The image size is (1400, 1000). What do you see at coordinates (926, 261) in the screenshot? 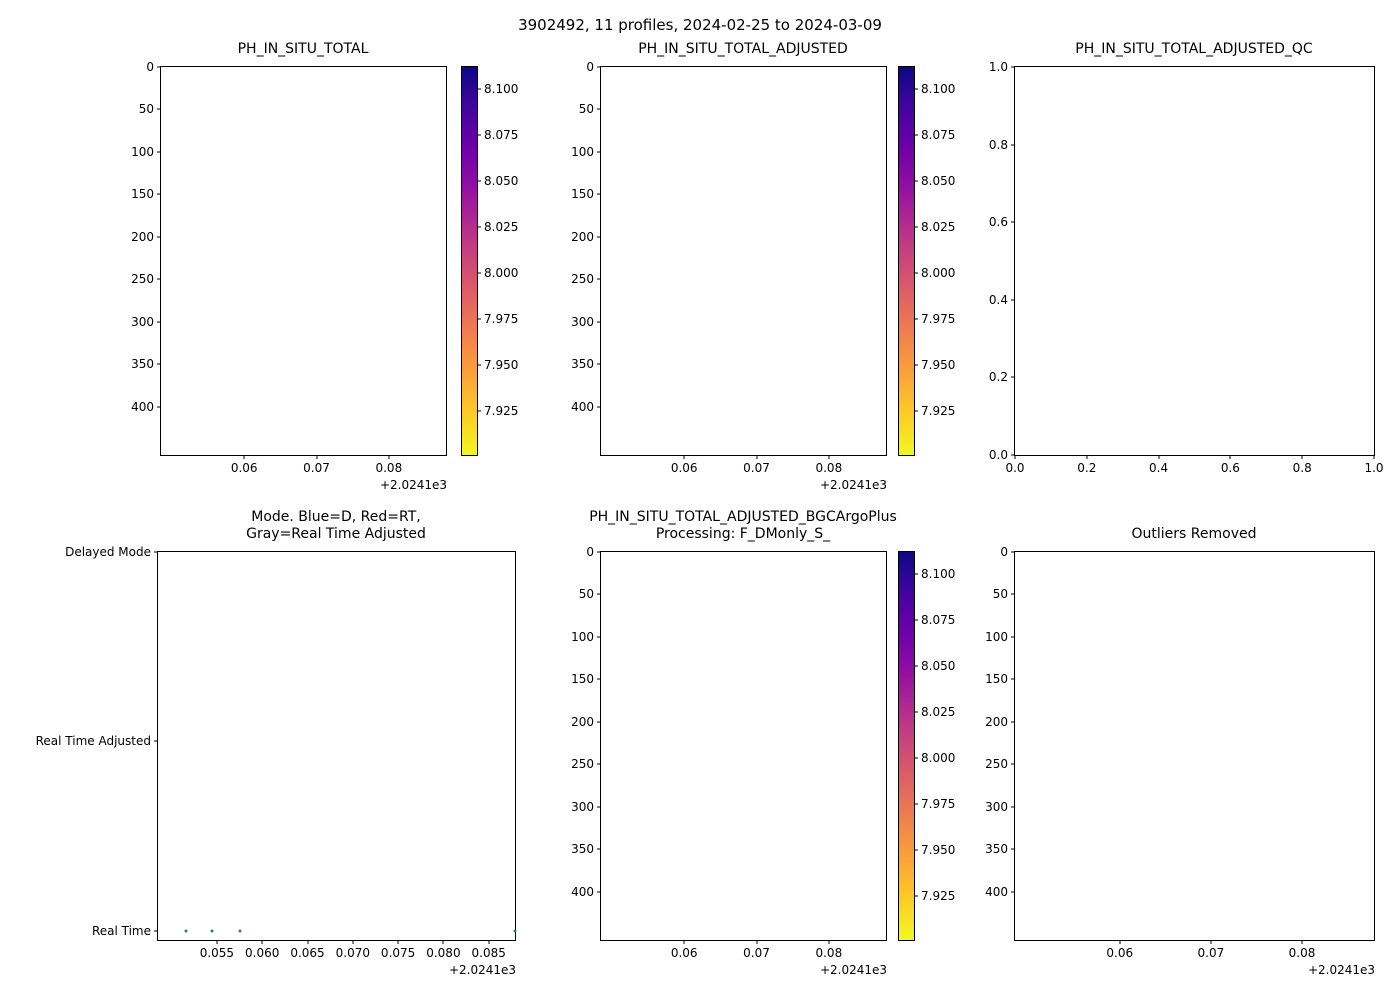
I see `colorbar-ph-in-situ-total-adjusted: 8.100 8.075 8.050 8.025 8.000 7.975 7.950 7.925` at bounding box center [926, 261].